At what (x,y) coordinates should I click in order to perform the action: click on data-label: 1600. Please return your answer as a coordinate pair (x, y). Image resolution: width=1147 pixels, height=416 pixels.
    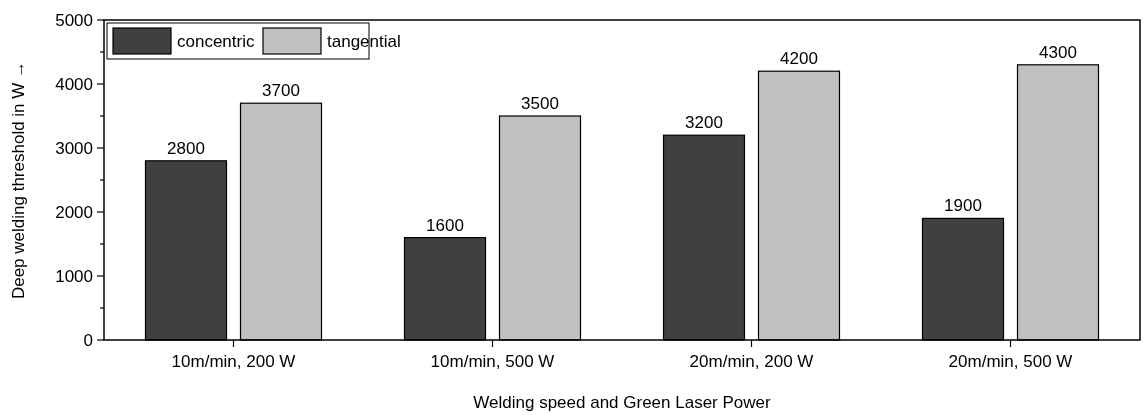
    Looking at the image, I should click on (445, 225).